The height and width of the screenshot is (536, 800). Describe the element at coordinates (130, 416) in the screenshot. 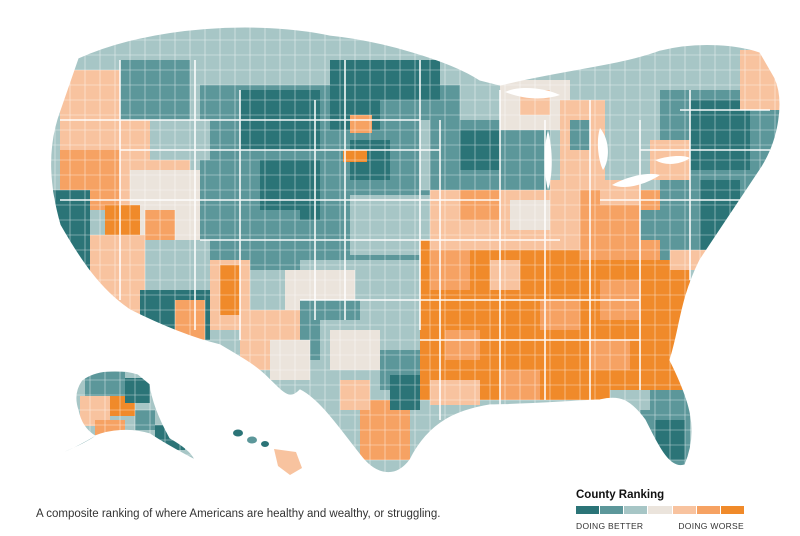

I see `alaska-region` at that location.